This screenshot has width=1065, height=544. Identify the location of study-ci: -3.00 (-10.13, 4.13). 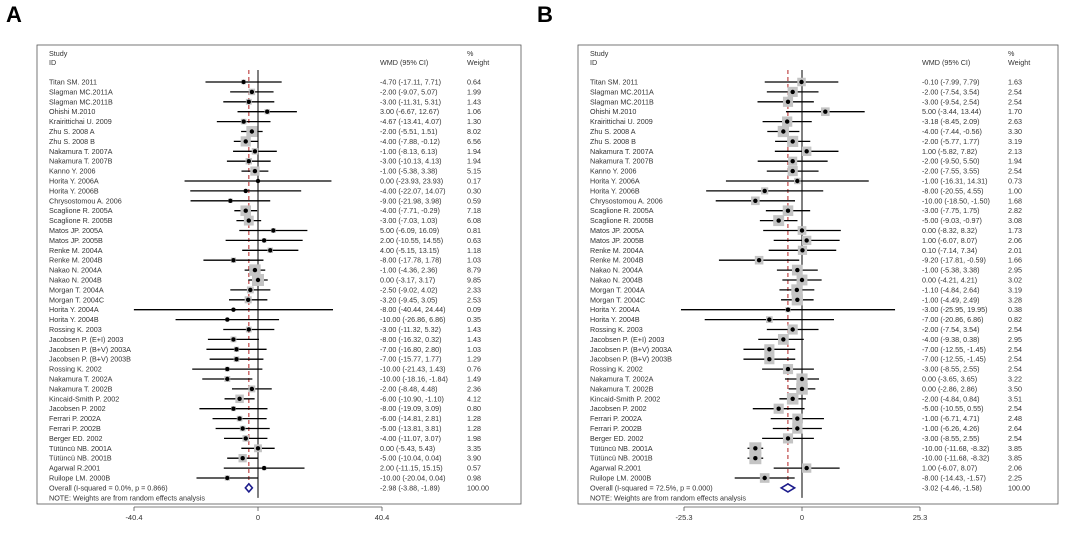
(411, 161).